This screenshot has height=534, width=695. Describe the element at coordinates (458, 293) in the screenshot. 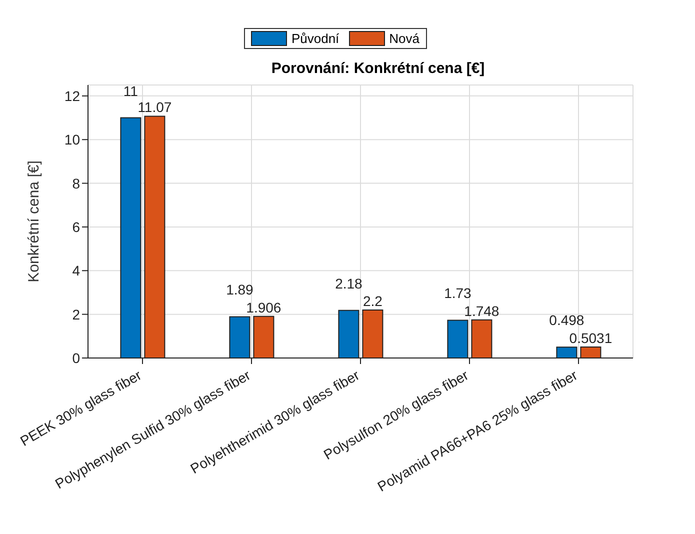

I see `data-label: 1.73` at that location.